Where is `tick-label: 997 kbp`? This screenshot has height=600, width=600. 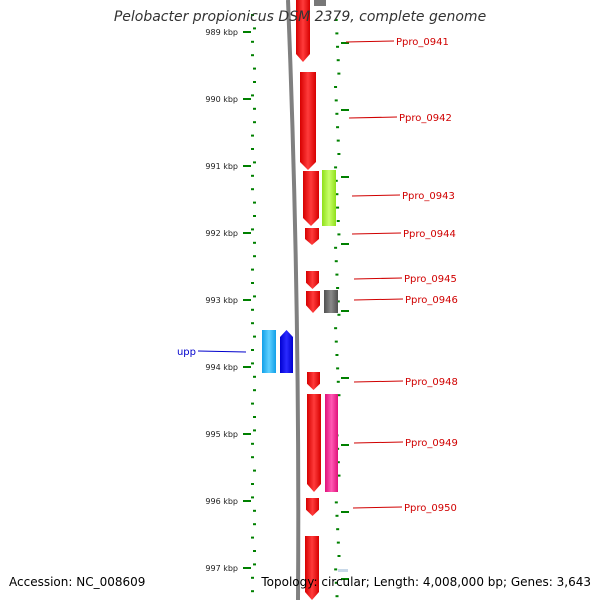
tick-label: 997 kbp is located at coordinates (221, 568).